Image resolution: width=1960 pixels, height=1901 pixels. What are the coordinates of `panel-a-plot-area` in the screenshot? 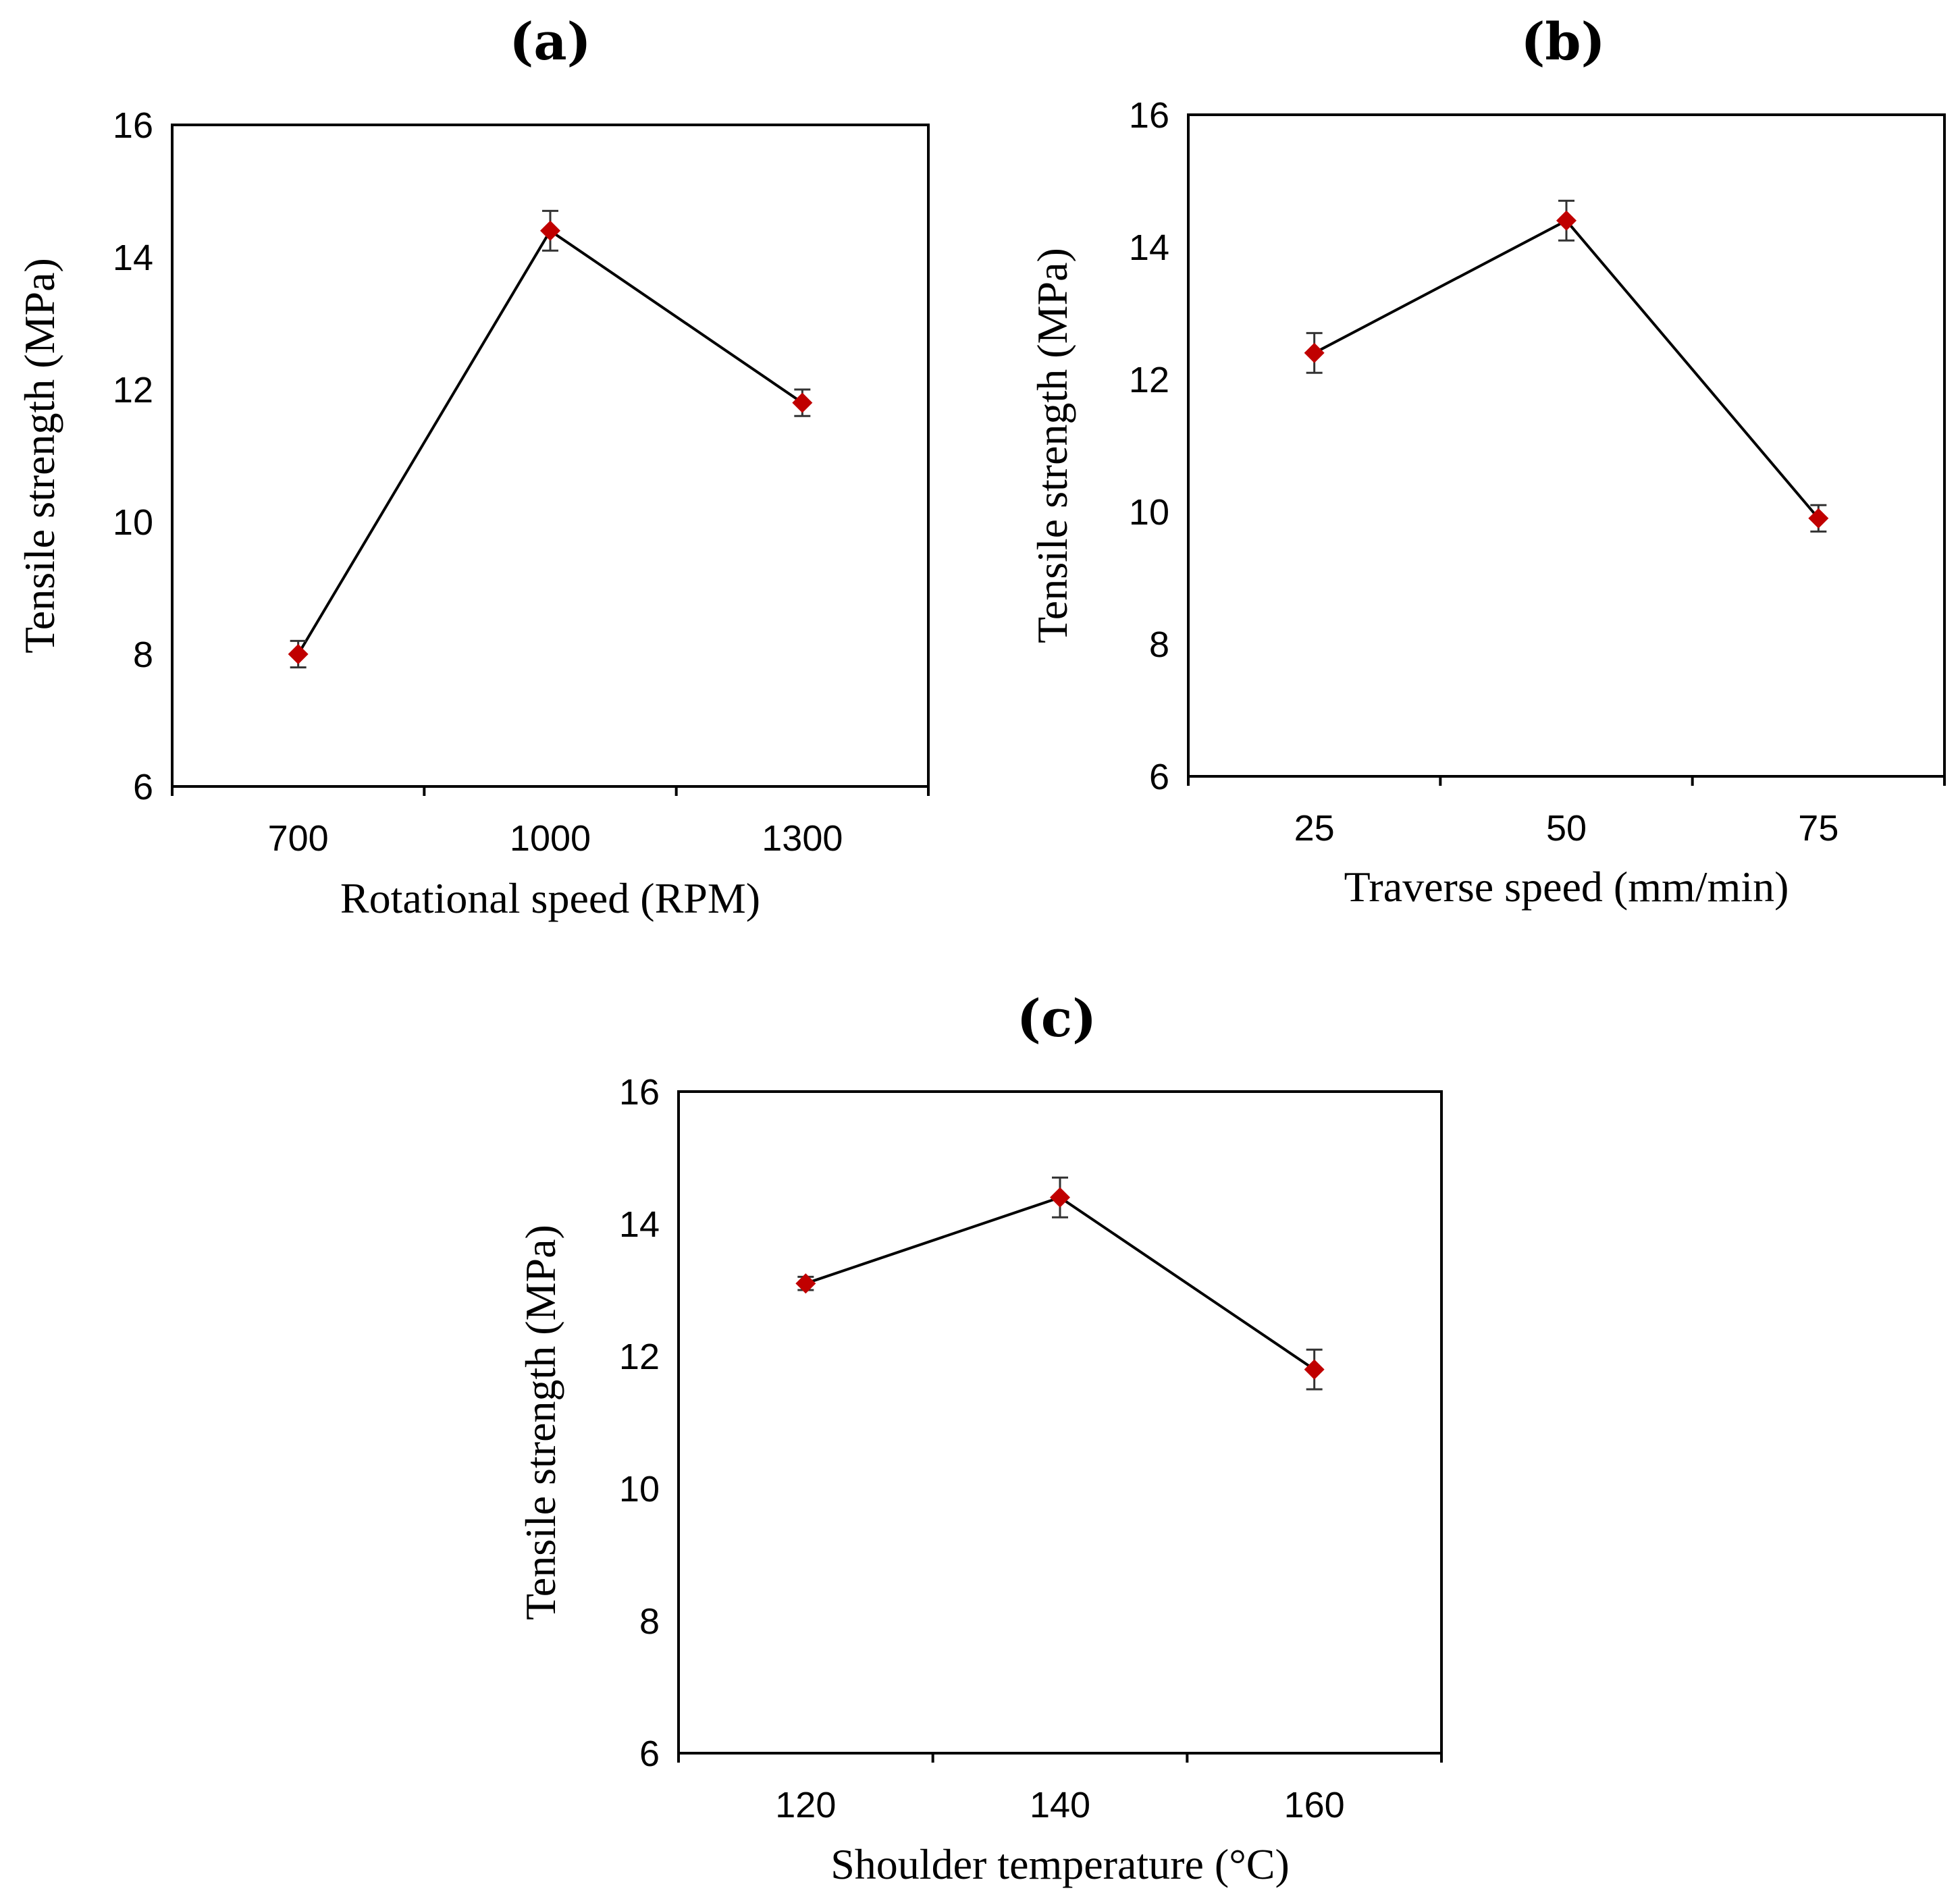 It's located at (550, 456).